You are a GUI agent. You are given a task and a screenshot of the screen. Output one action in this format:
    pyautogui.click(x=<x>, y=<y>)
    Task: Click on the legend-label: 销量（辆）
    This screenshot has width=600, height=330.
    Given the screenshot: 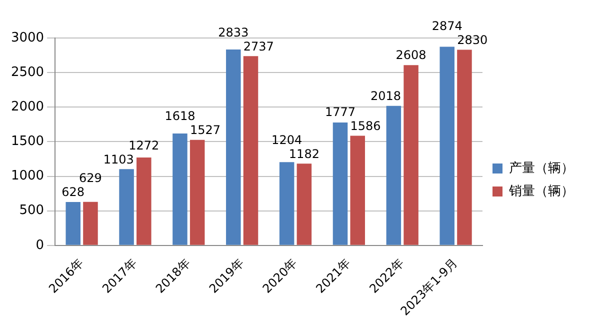 What is the action you would take?
    pyautogui.click(x=541, y=191)
    